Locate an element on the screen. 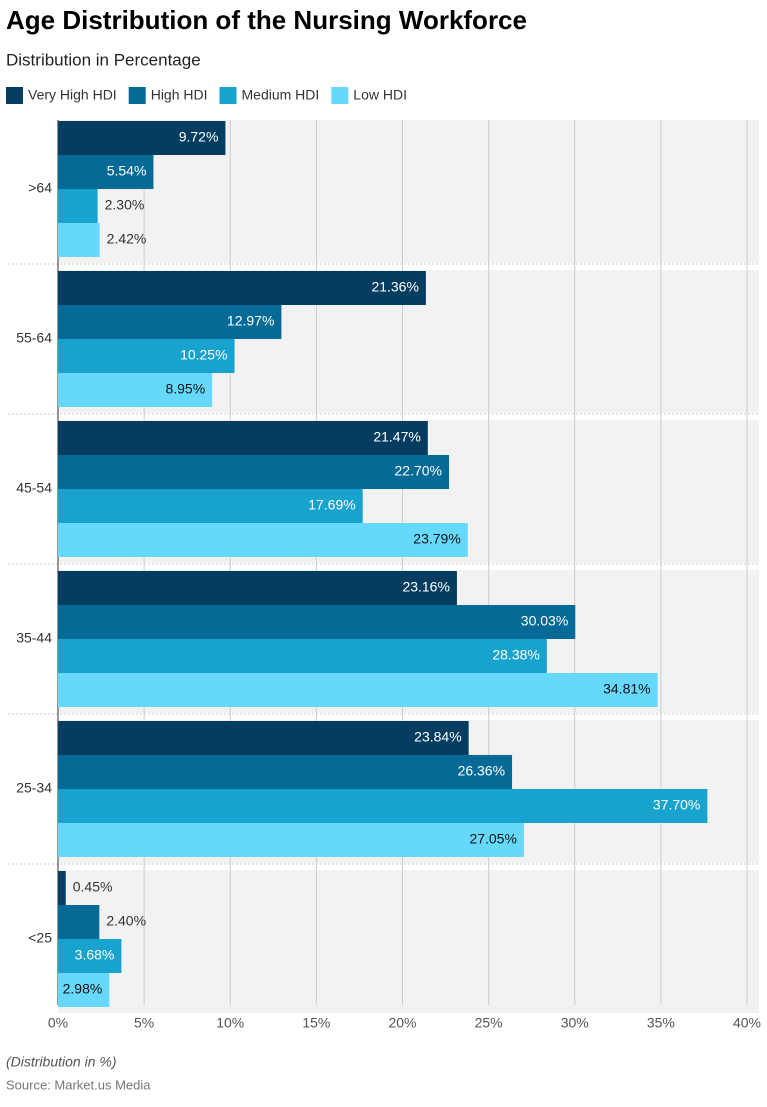  data-label: 2.30% is located at coordinates (125, 205).